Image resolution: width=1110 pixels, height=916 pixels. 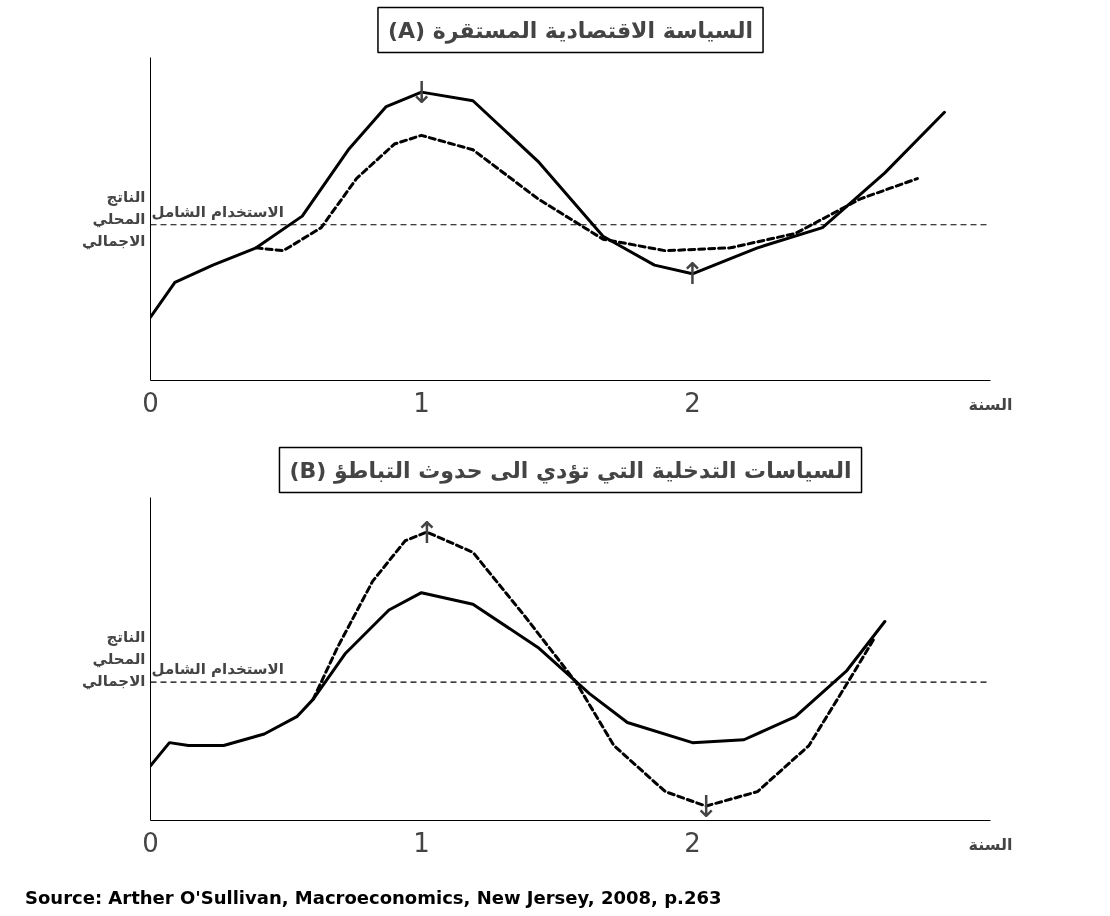 I want to click on source-note: Source: Arther O'Sullivan, Macroeconomics, New Jersey, 2008, p.263, so click(x=373, y=898).